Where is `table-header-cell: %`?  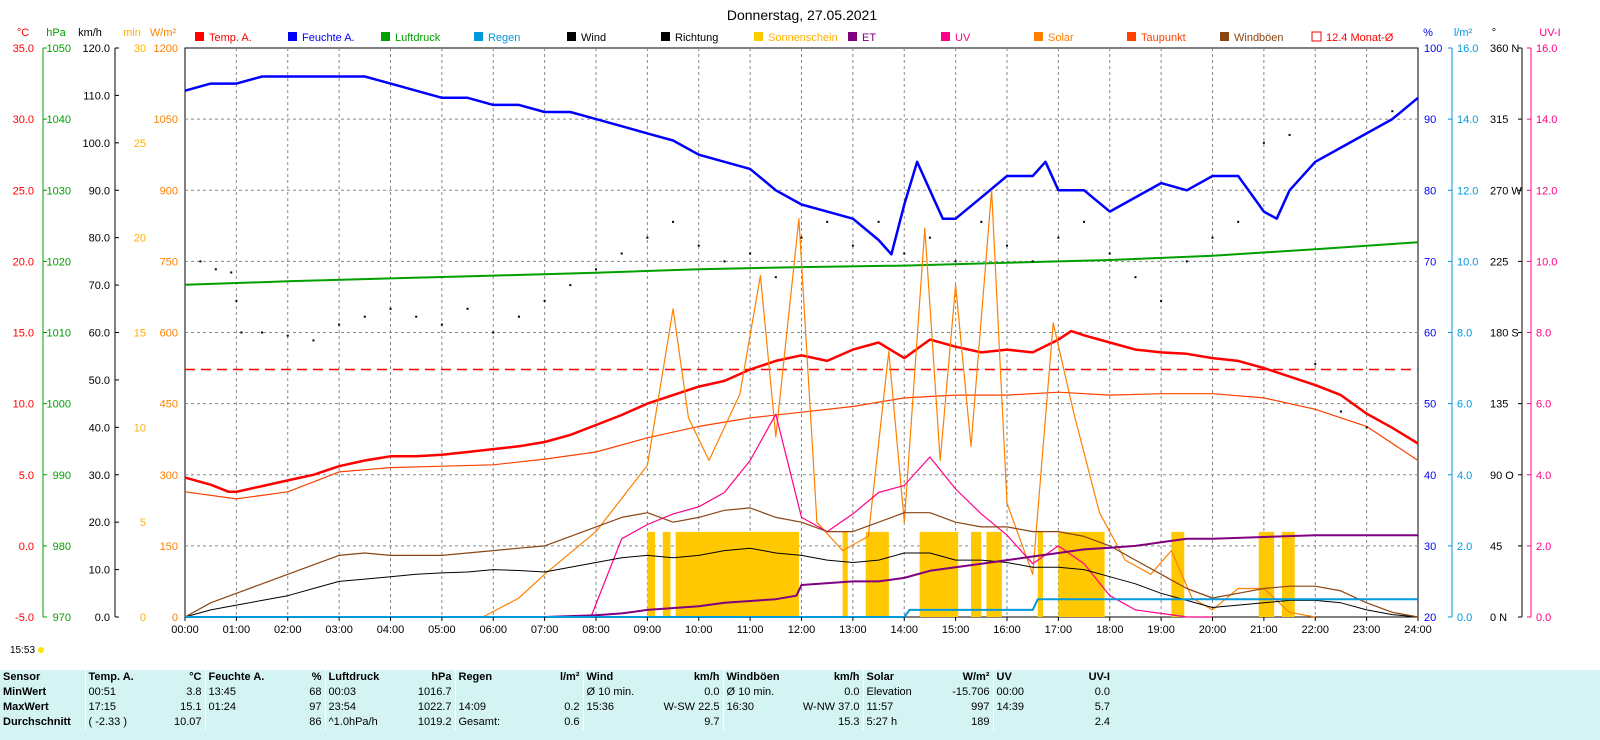
table-header-cell: % is located at coordinates (316, 677).